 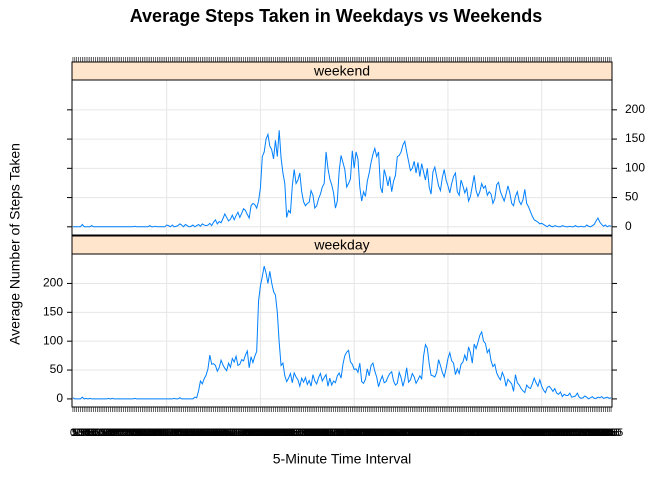 I want to click on x-tick-label: 1745, so click(x=472, y=433).